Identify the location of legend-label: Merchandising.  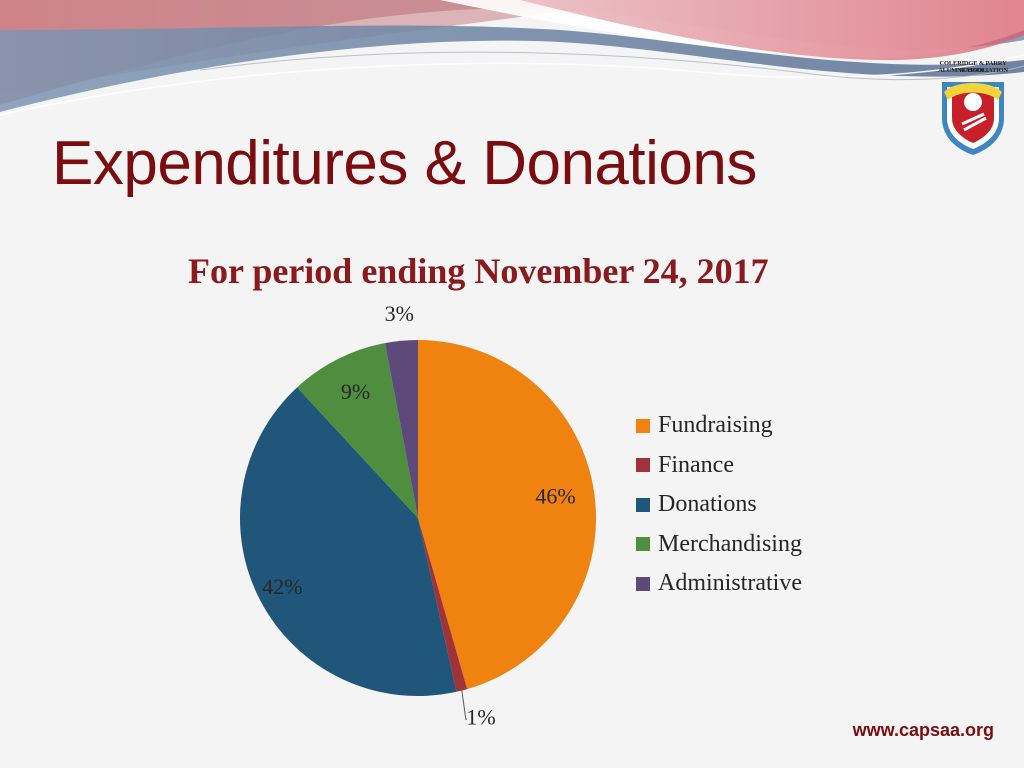
(730, 543).